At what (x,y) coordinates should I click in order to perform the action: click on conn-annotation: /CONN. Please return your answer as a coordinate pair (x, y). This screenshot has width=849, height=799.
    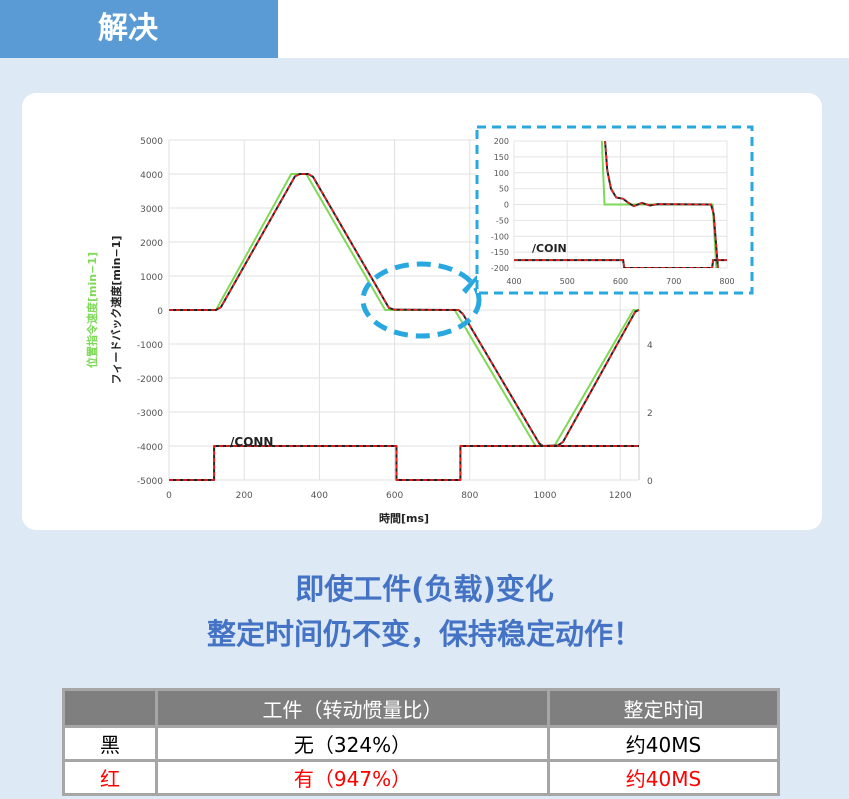
    Looking at the image, I should click on (251, 442).